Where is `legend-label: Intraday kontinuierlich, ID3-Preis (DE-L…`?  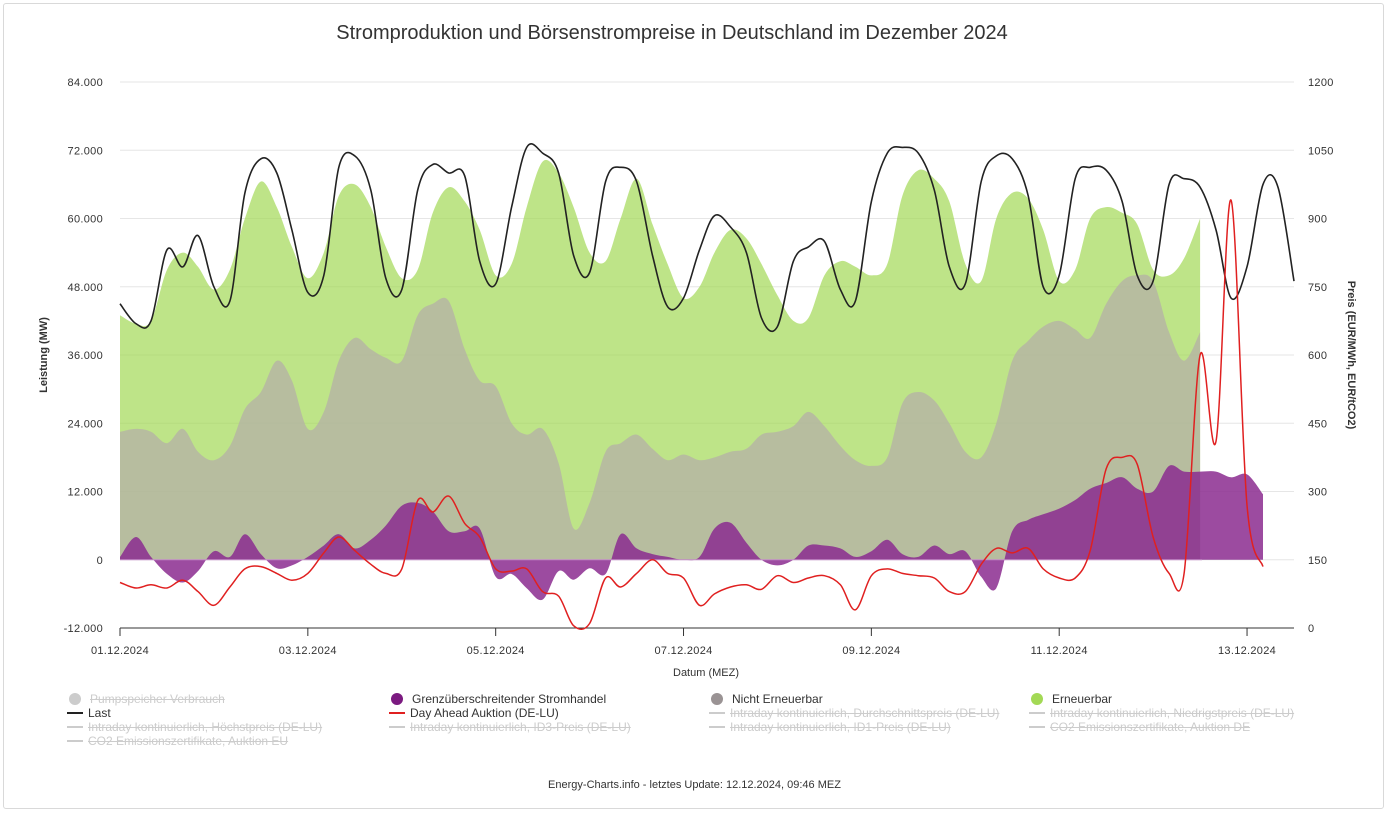
legend-label: Intraday kontinuierlich, ID3-Preis (DE-L… is located at coordinates (520, 727).